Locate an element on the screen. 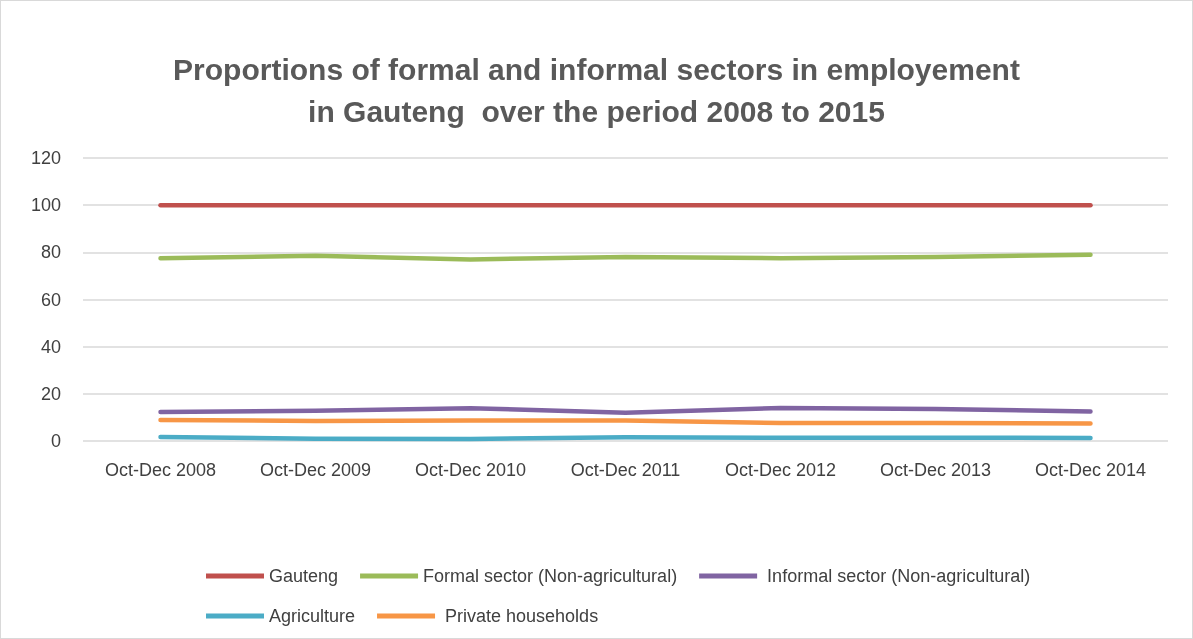 The image size is (1193, 639). y-tick-label: 40 is located at coordinates (50, 346).